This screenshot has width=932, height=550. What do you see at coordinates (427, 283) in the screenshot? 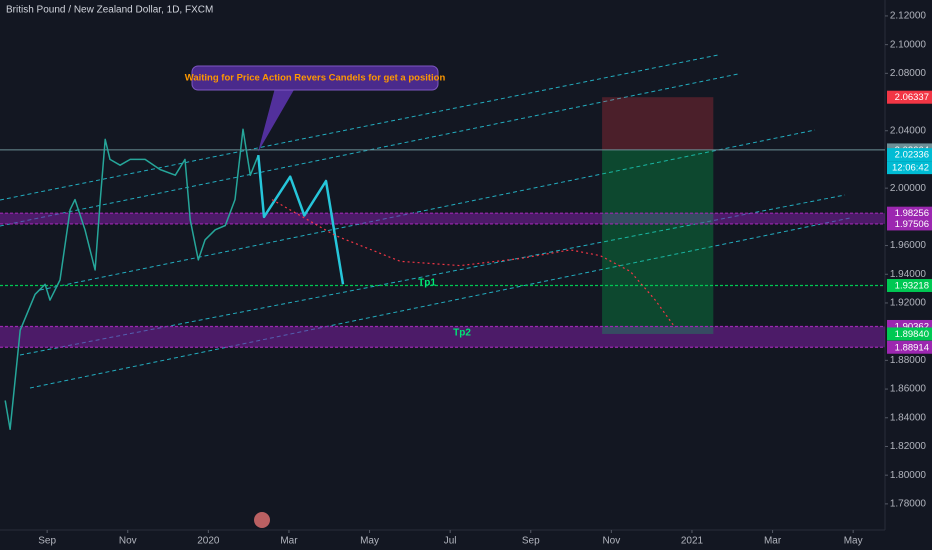
I see `tp1-label: Tp1` at bounding box center [427, 283].